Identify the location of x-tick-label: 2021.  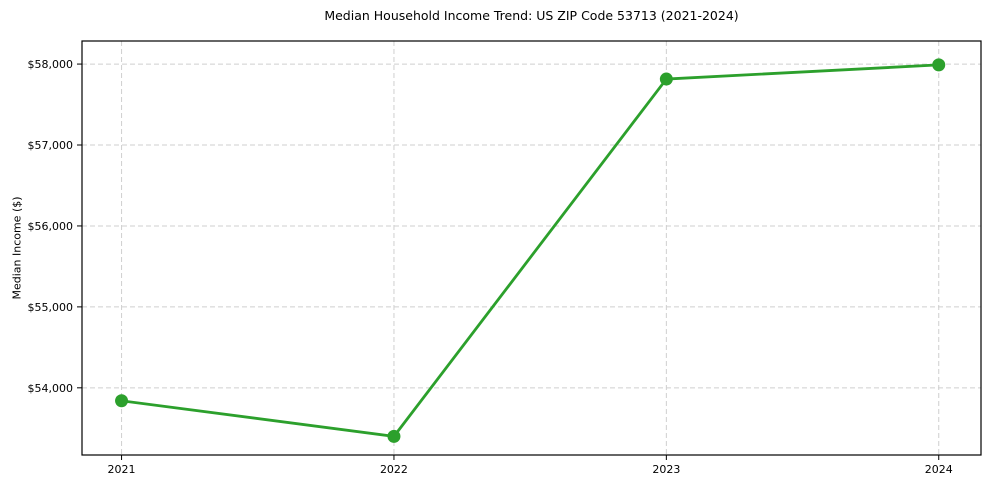
(122, 469).